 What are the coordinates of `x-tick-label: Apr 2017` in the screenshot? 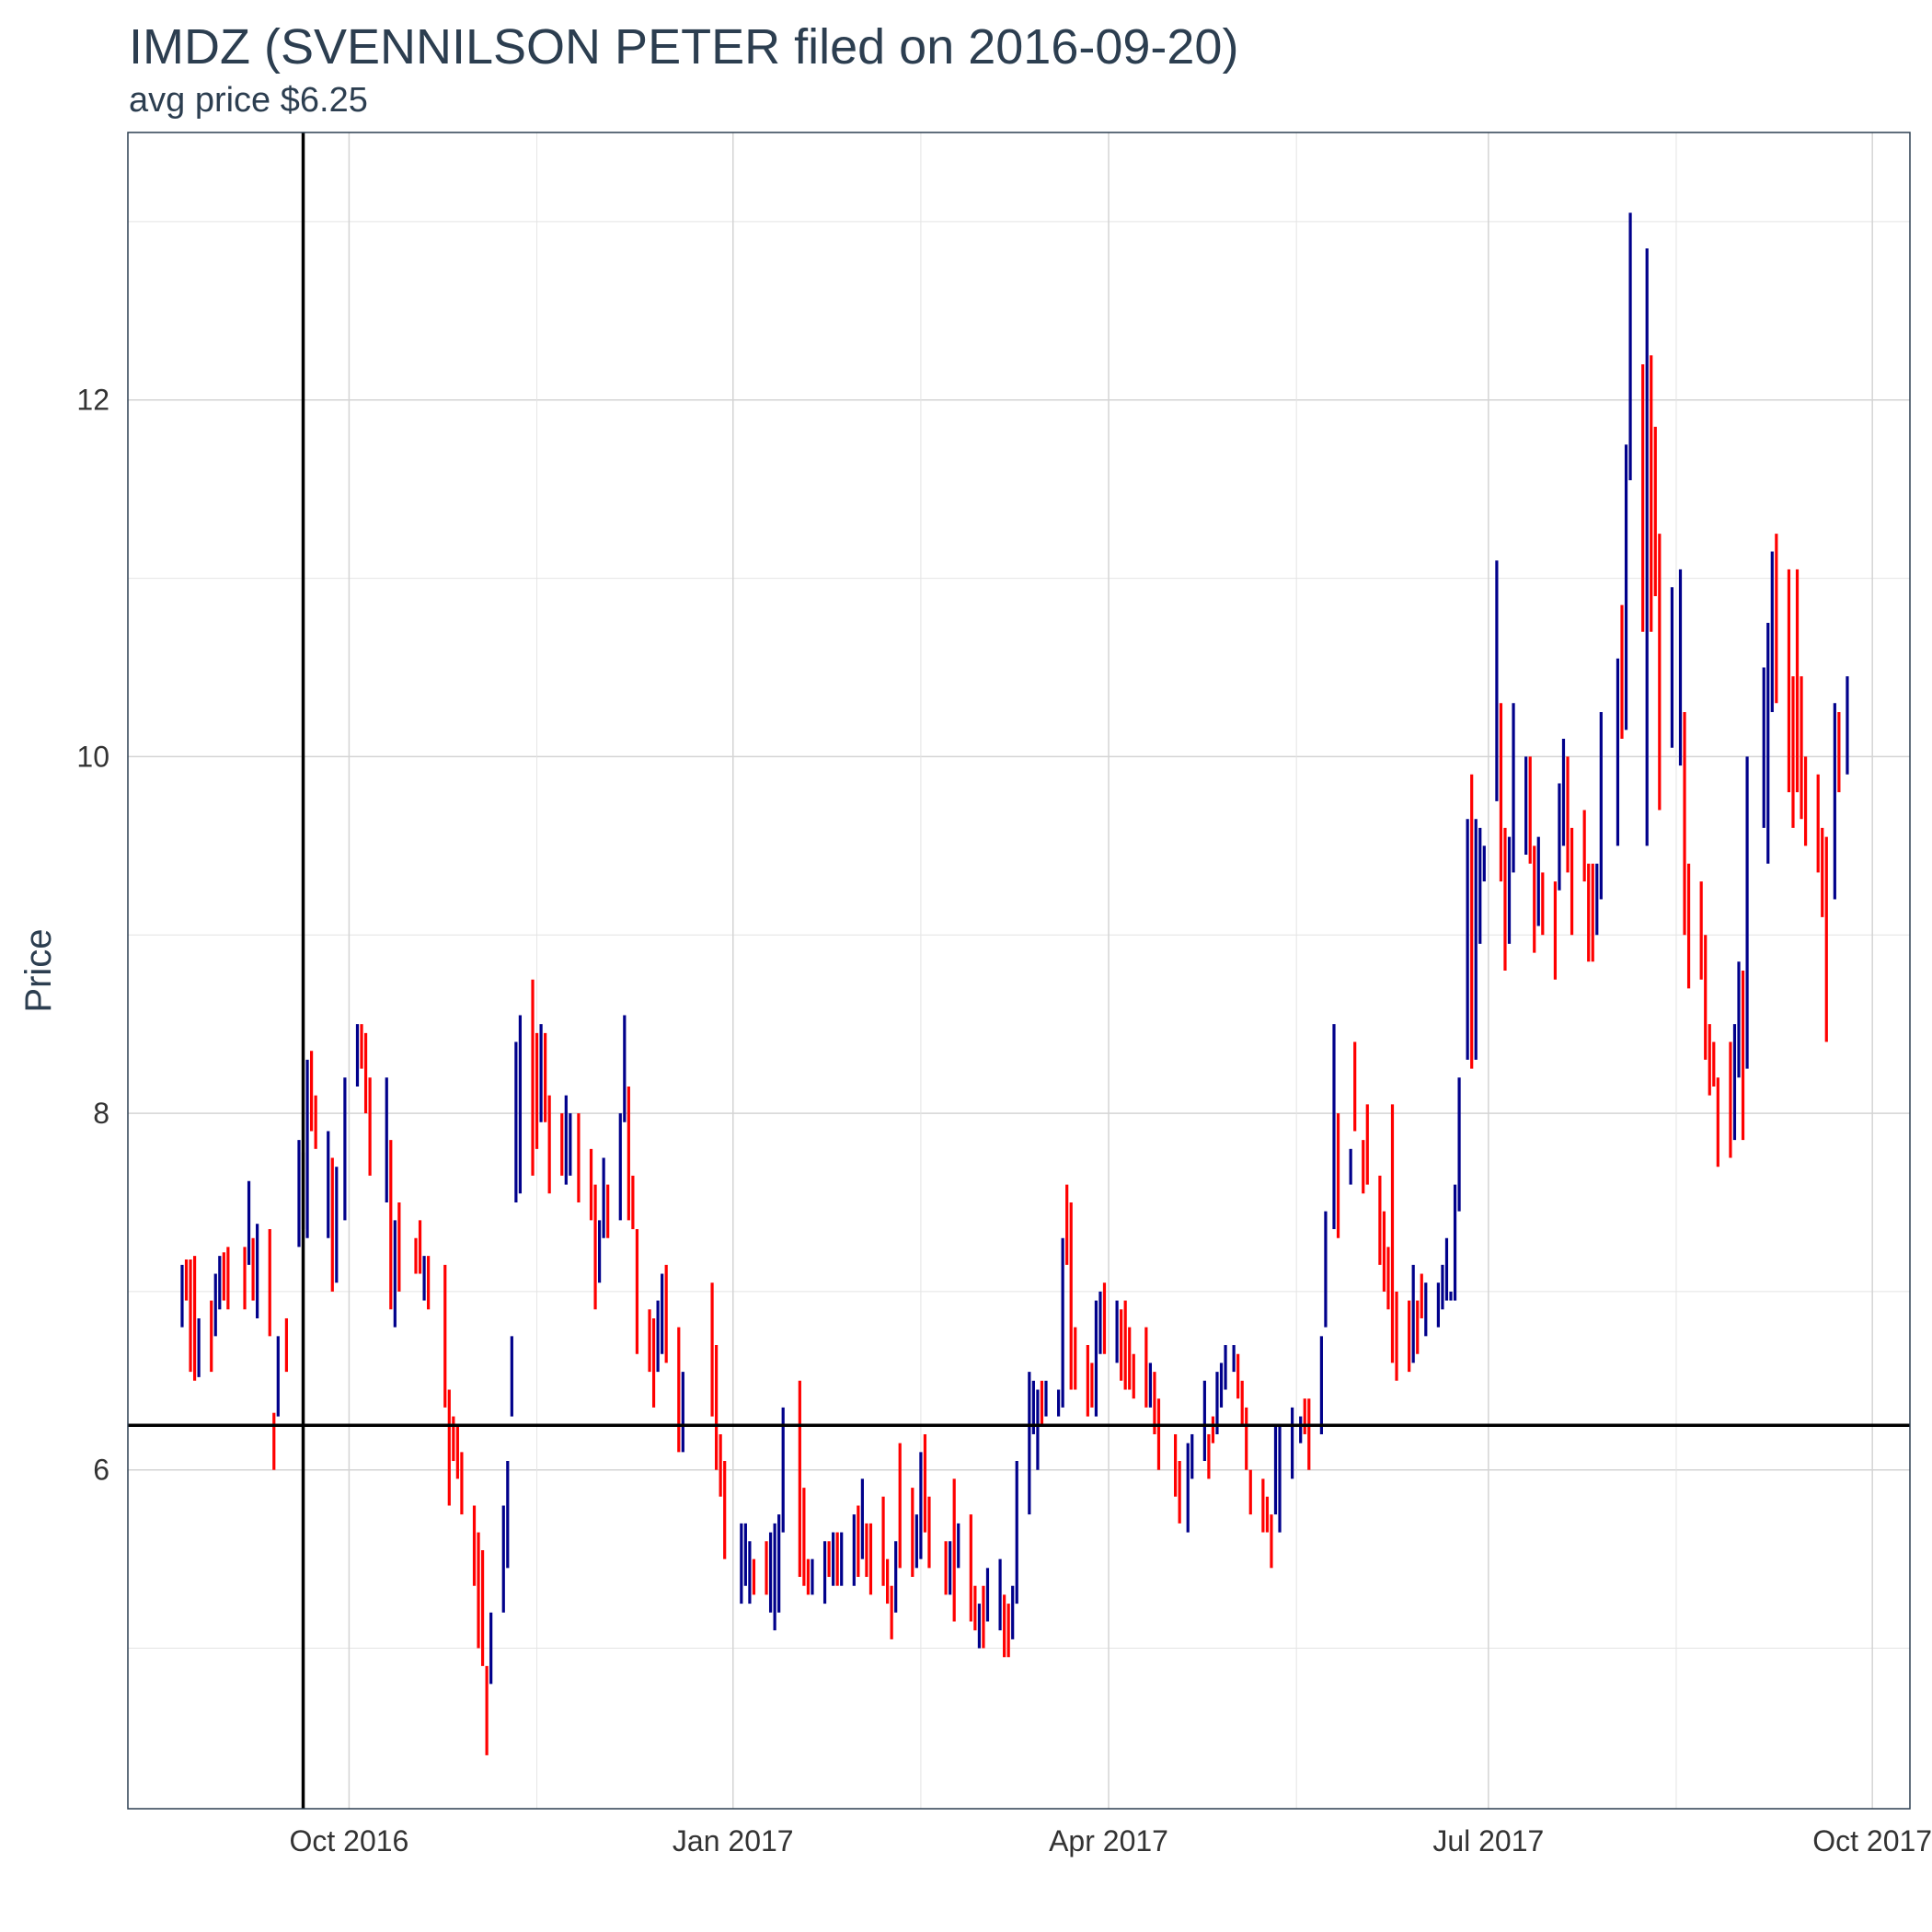 It's located at (1108, 1840).